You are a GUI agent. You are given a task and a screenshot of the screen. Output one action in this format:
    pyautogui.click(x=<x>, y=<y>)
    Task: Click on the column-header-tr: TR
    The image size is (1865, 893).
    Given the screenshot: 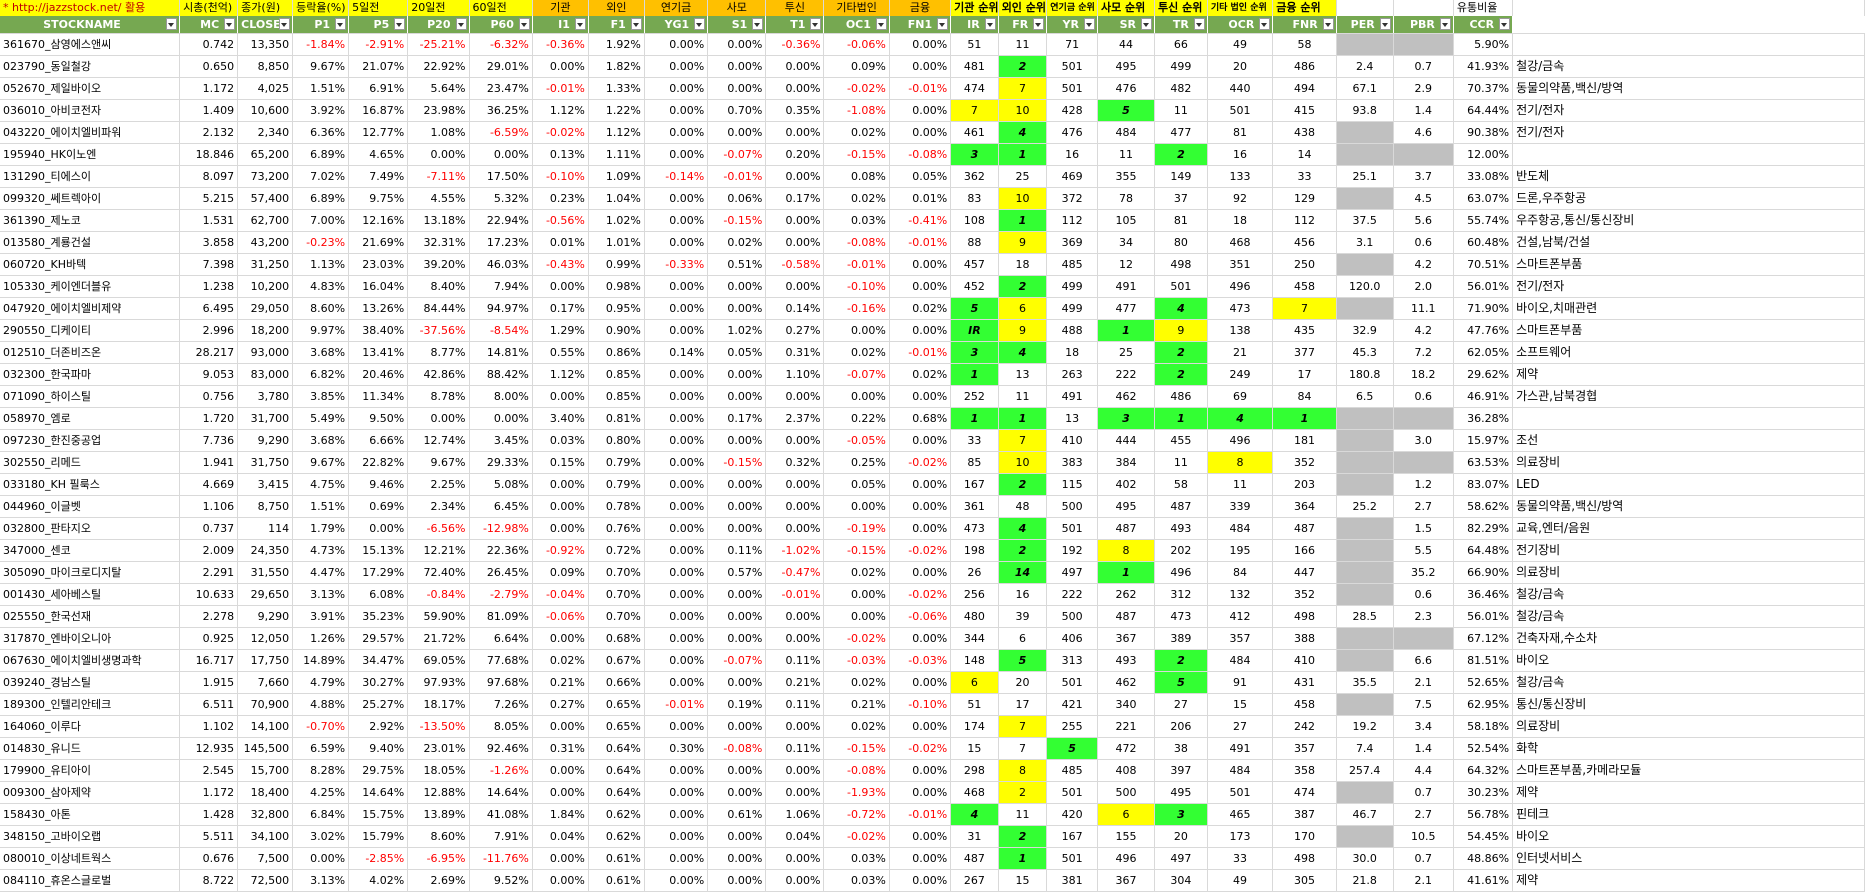 What is the action you would take?
    pyautogui.click(x=1181, y=25)
    